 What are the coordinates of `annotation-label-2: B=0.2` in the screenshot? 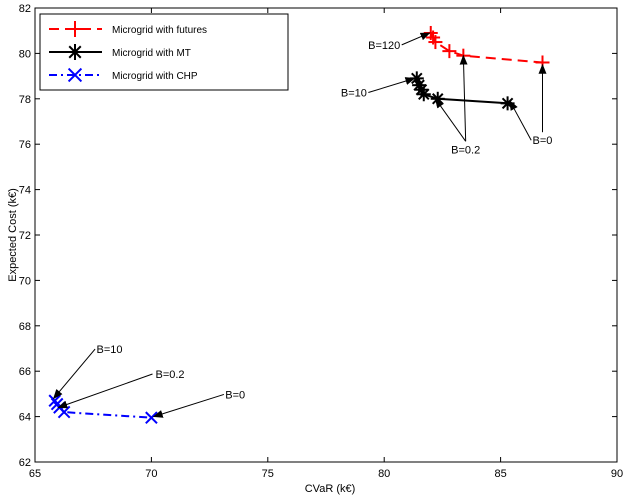 It's located at (465, 150).